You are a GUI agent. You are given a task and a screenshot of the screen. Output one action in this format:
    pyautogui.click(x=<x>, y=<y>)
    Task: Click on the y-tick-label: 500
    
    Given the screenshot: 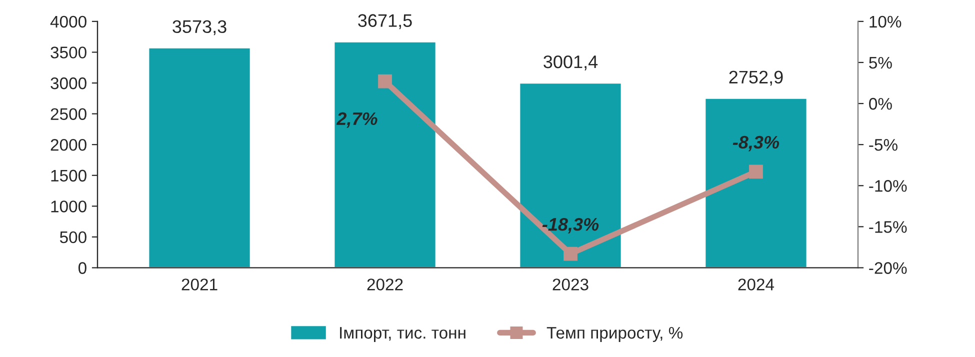 What is the action you would take?
    pyautogui.click(x=73, y=237)
    